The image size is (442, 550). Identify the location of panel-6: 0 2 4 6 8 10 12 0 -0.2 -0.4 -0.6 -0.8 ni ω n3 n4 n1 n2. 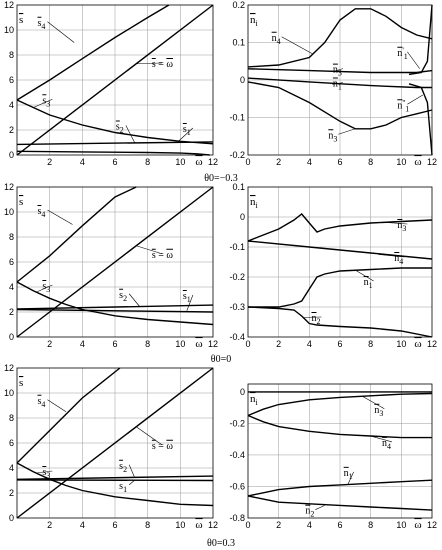
(333, 457).